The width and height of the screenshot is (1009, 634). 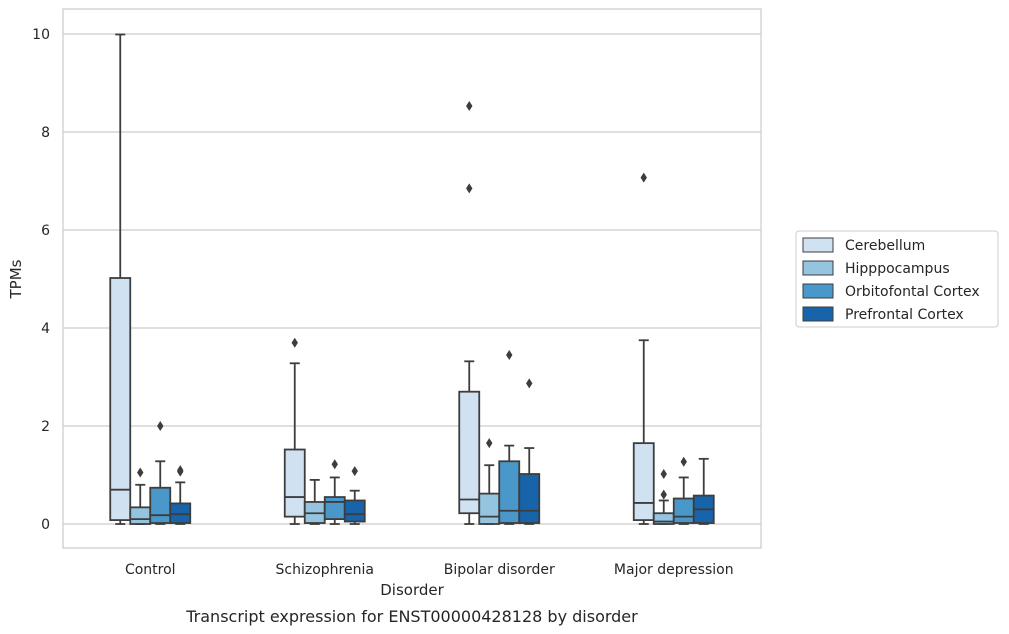 What do you see at coordinates (885, 246) in the screenshot?
I see `legend-label: Cerebellum` at bounding box center [885, 246].